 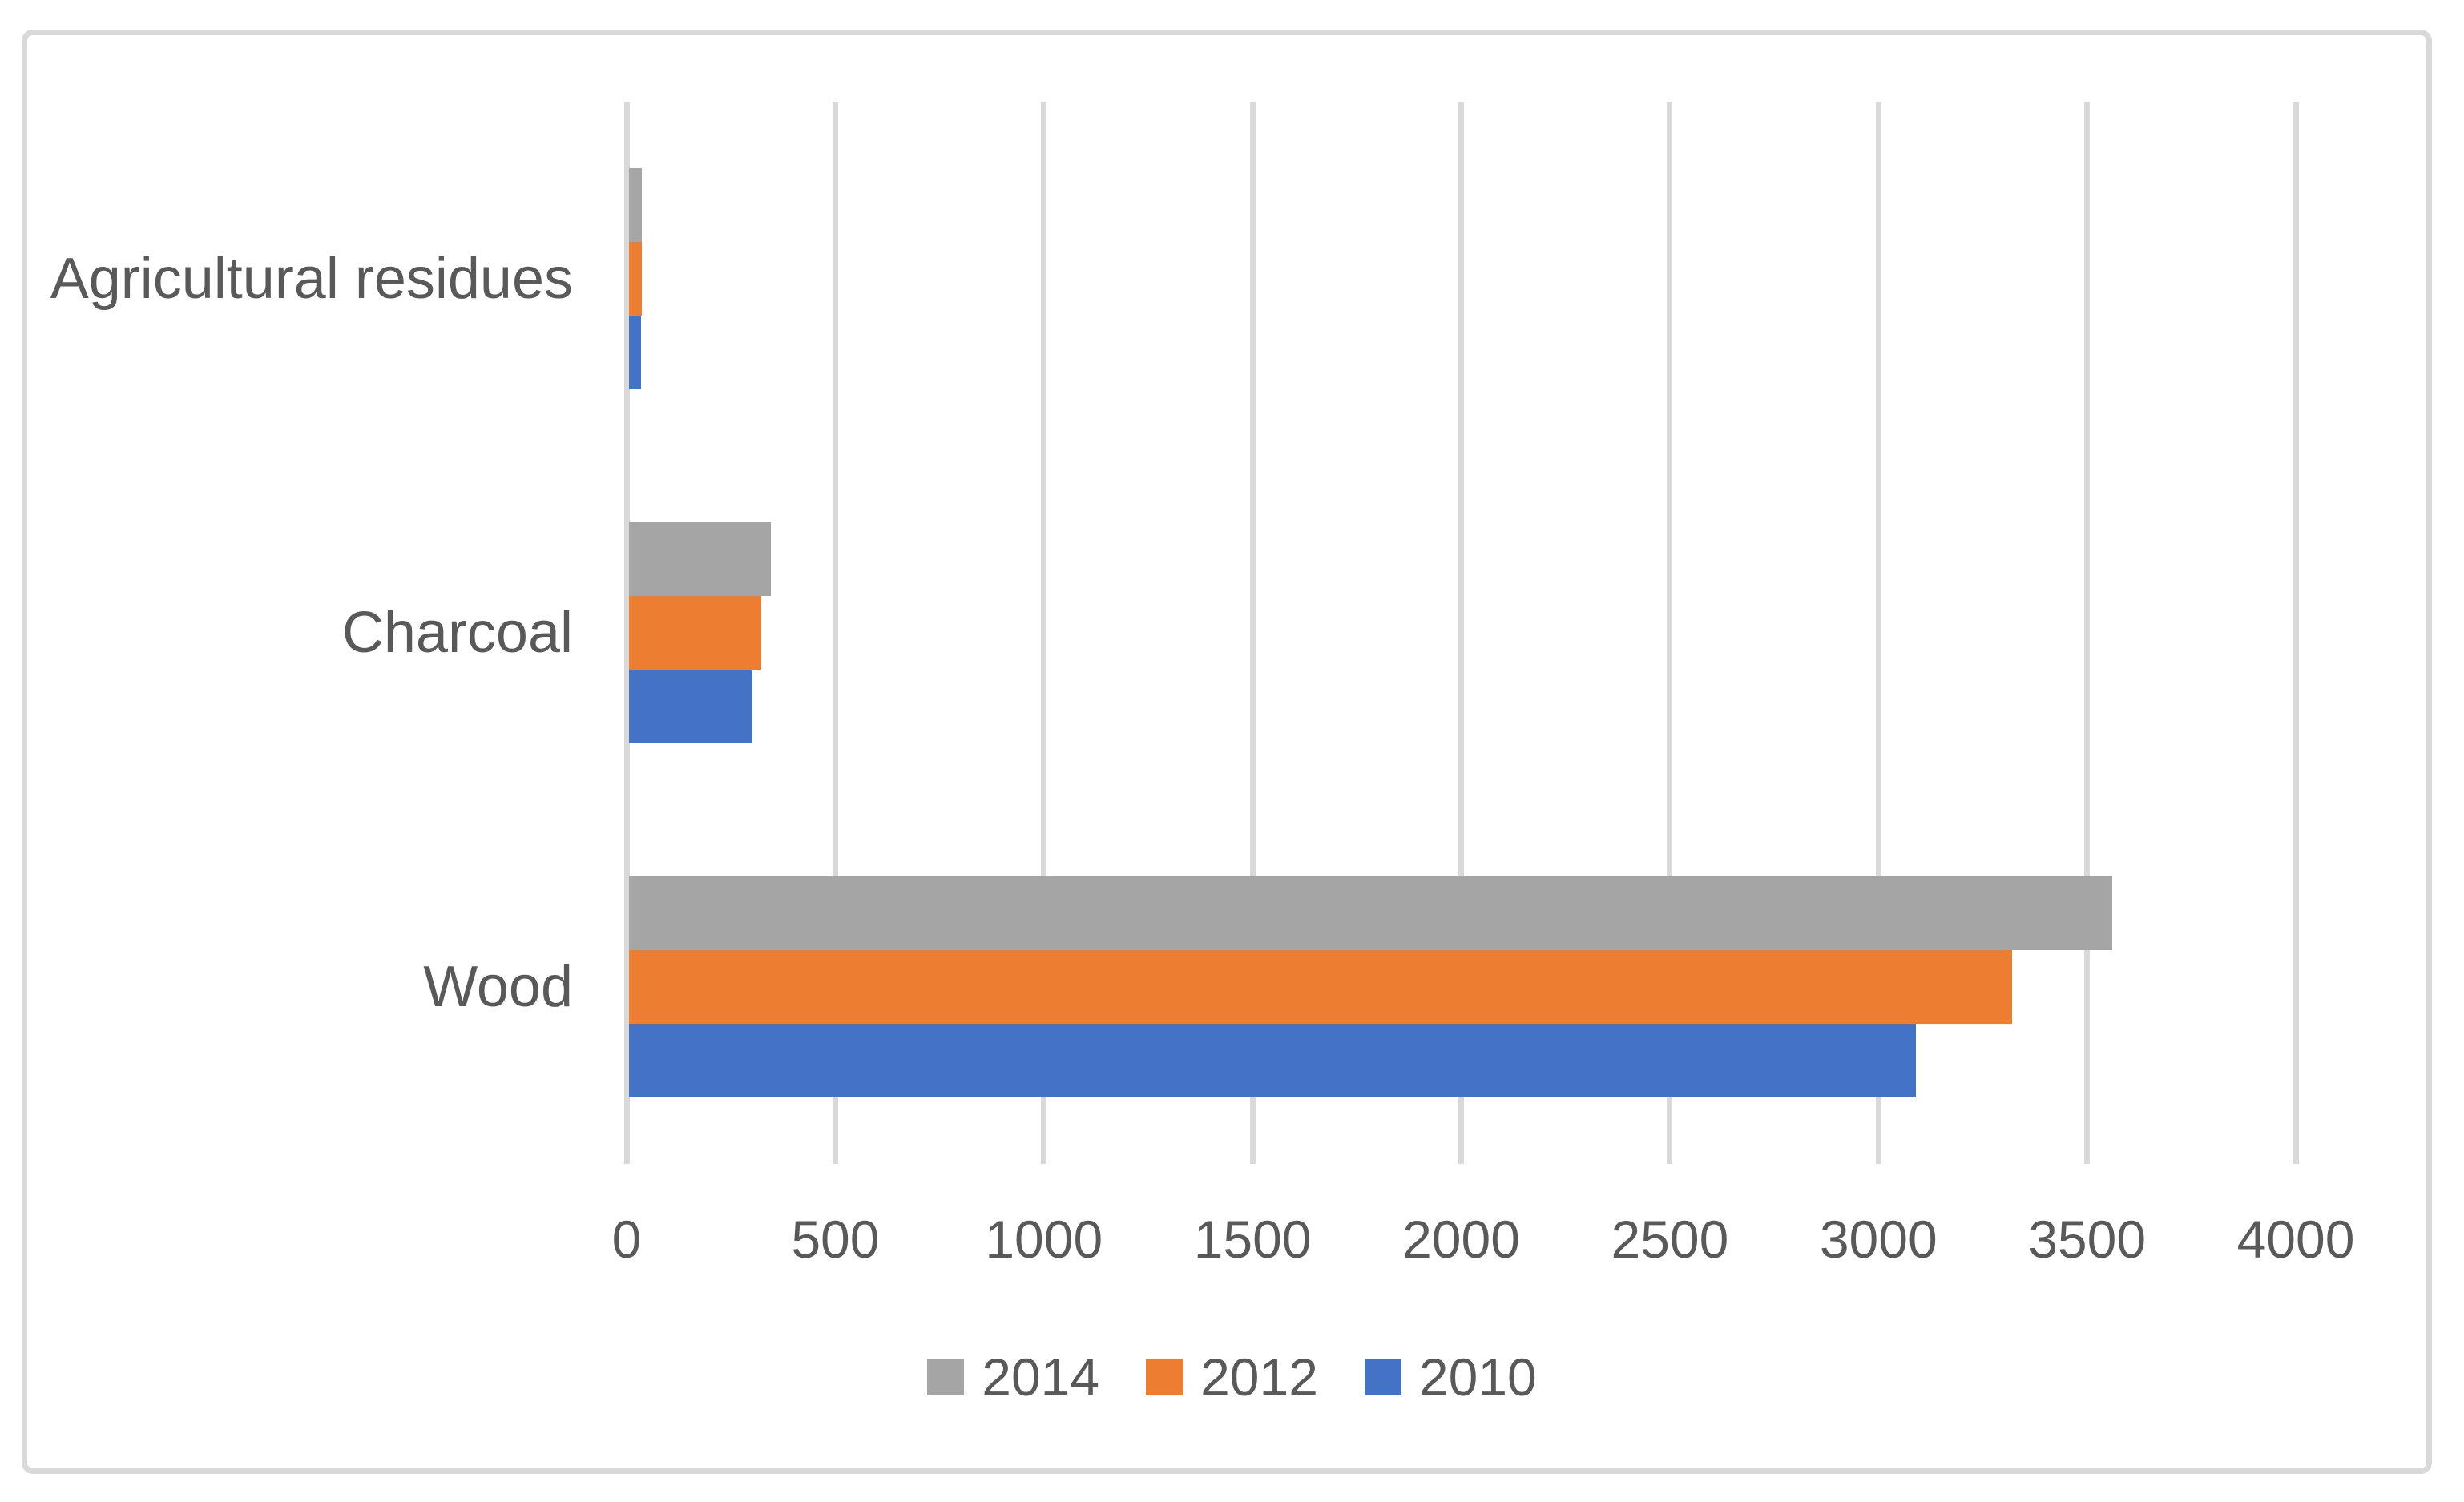 What do you see at coordinates (1041, 1377) in the screenshot?
I see `legend-label-2014: 2014` at bounding box center [1041, 1377].